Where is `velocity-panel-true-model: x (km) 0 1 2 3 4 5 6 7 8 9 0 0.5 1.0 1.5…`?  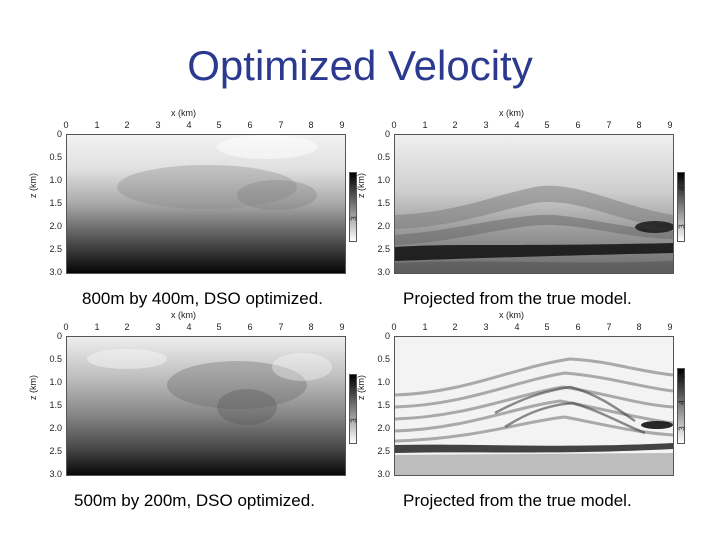 velocity-panel-true-model: x (km) 0 1 2 3 4 5 6 7 8 9 0 0.5 1.0 1.5… is located at coordinates (521, 195).